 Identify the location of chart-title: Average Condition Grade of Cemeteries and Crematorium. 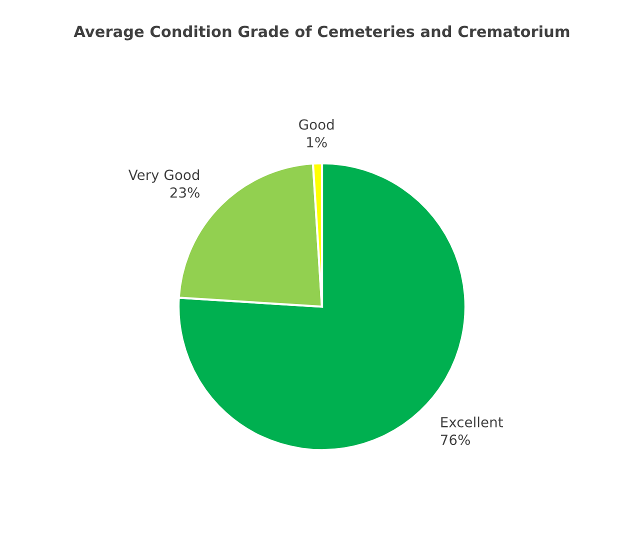
(322, 32).